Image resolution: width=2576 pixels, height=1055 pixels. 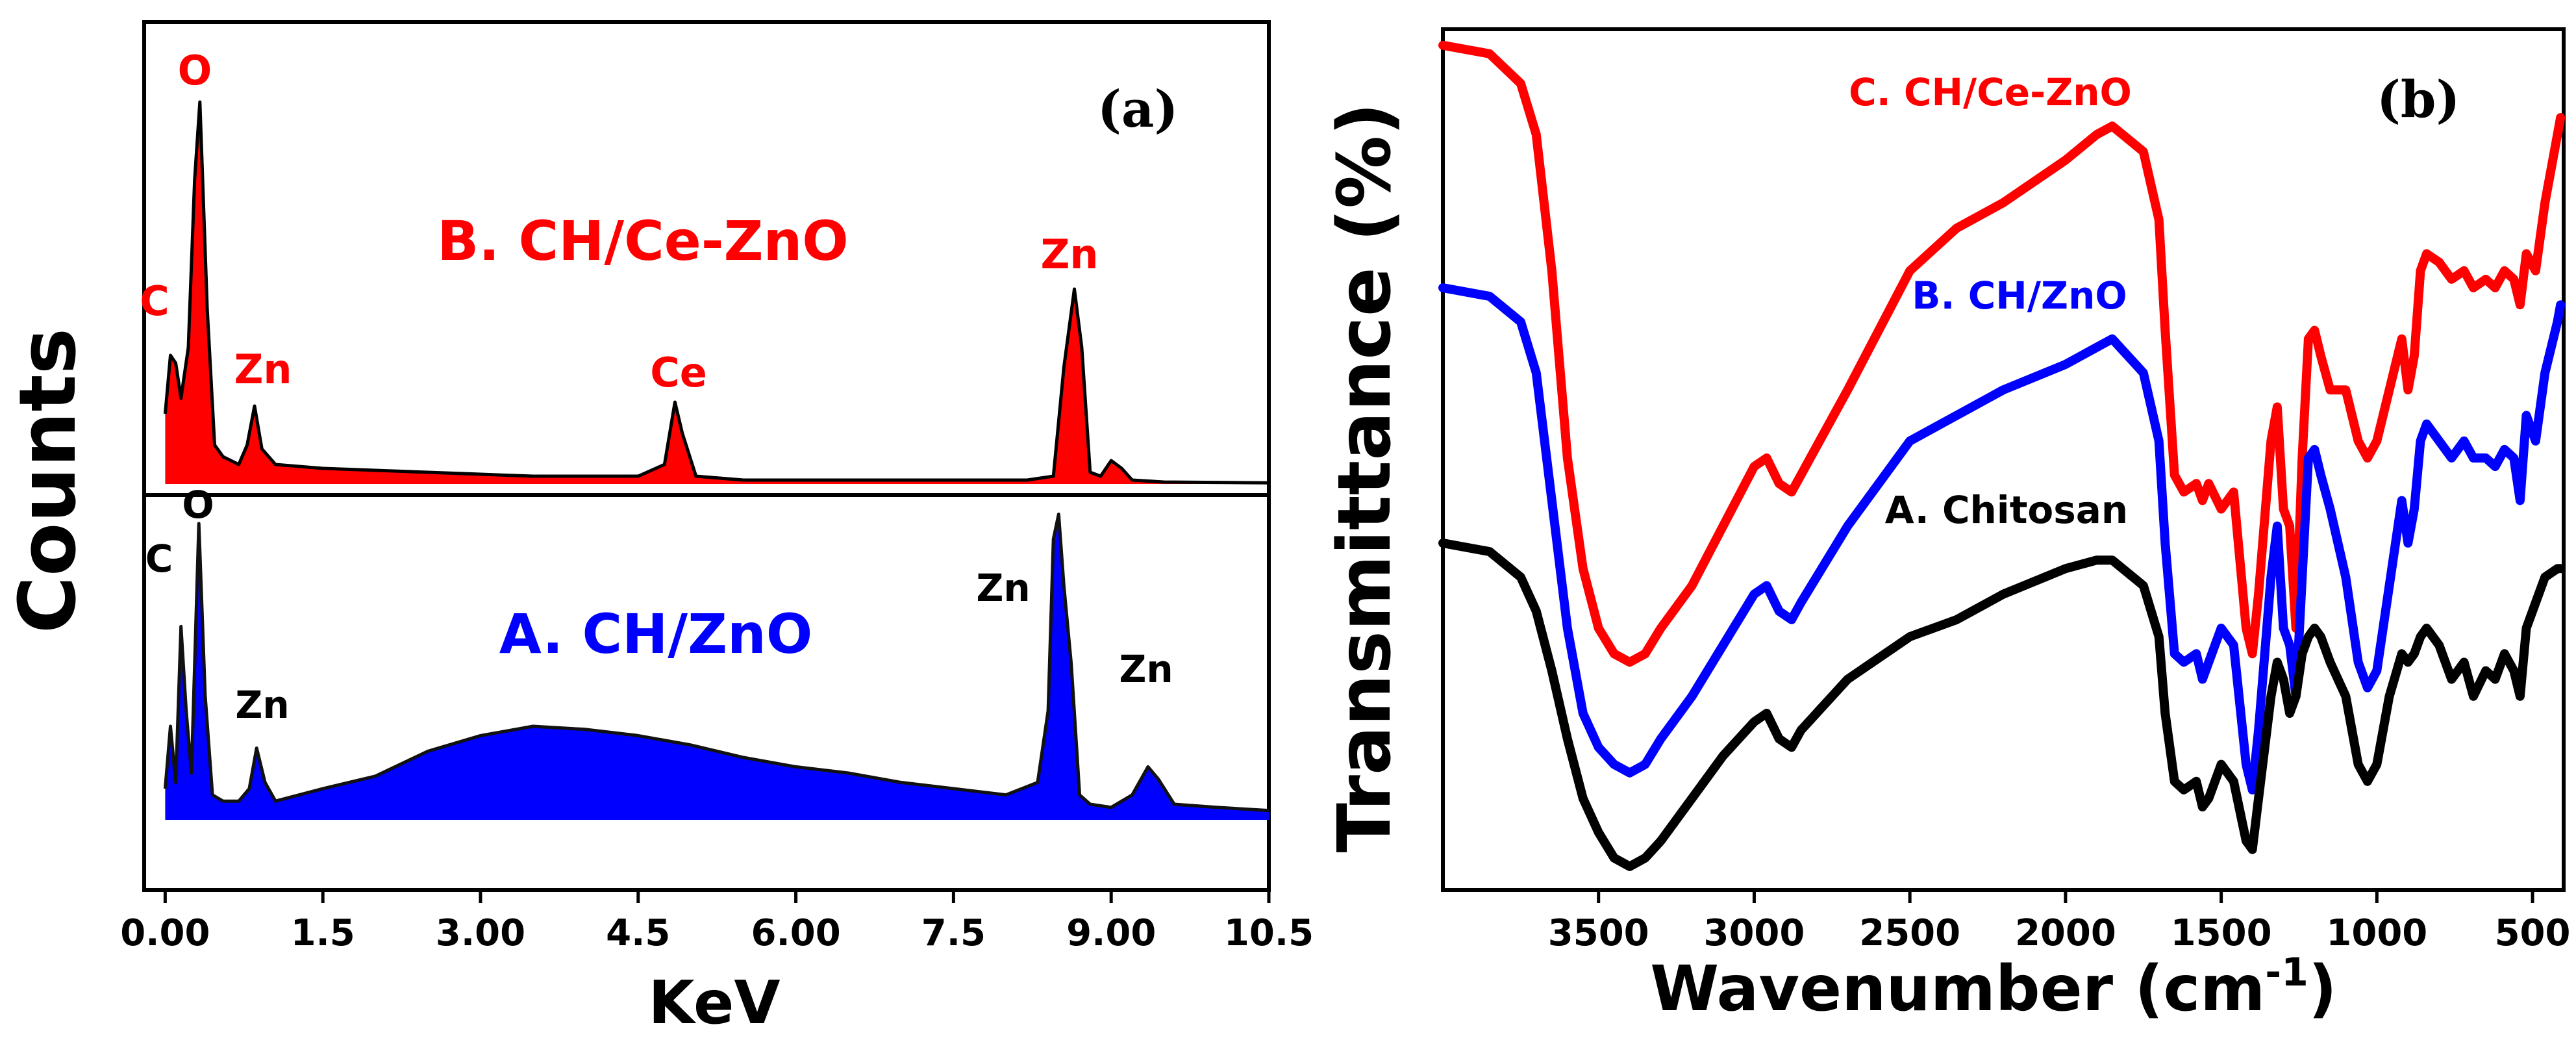 What do you see at coordinates (263, 369) in the screenshot?
I see `peak-label-zn1-b: Zn` at bounding box center [263, 369].